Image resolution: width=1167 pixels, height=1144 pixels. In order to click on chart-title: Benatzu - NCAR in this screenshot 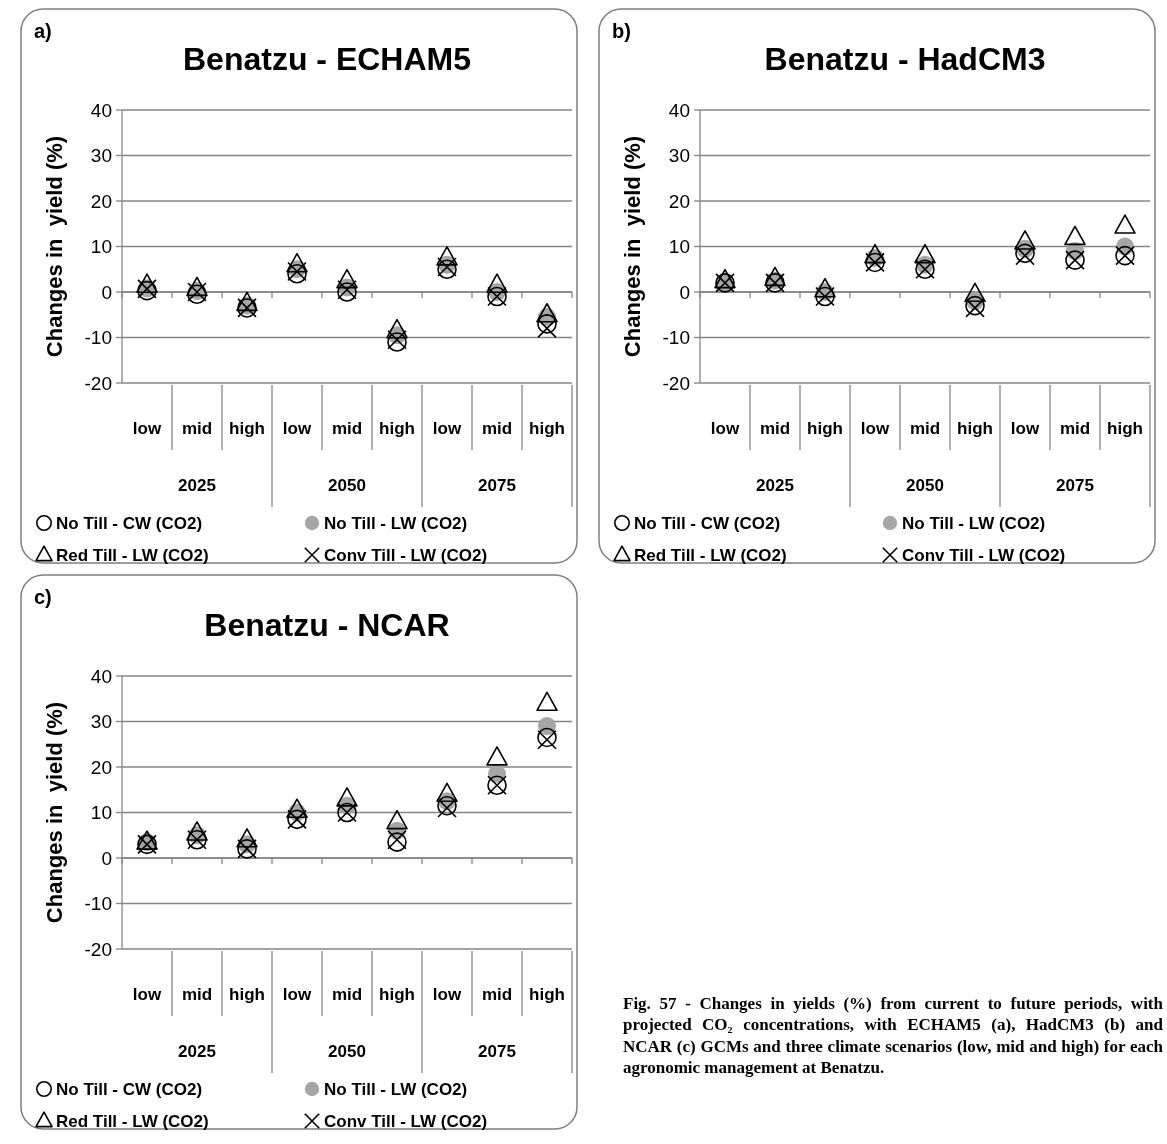, I will do `click(327, 625)`.